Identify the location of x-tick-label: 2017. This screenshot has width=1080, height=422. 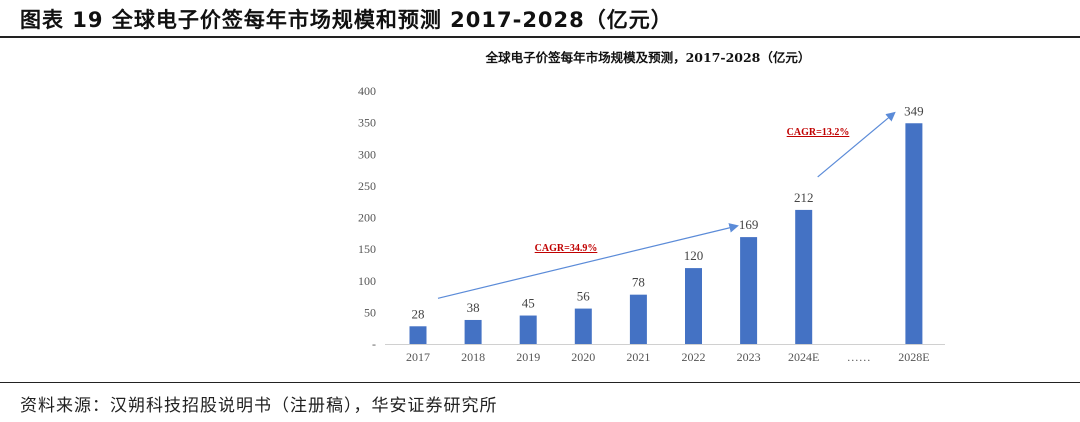
(418, 357).